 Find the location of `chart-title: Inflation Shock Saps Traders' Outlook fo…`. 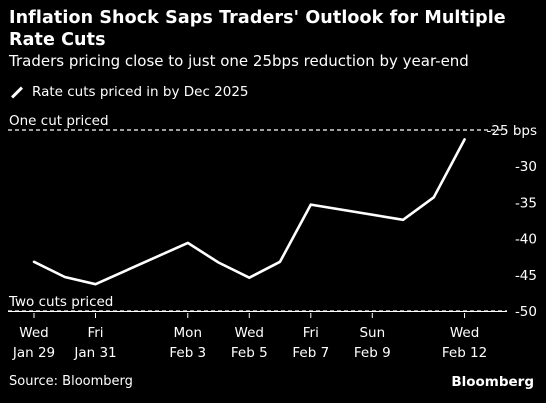

chart-title: Inflation Shock Saps Traders' Outlook fo… is located at coordinates (257, 29).